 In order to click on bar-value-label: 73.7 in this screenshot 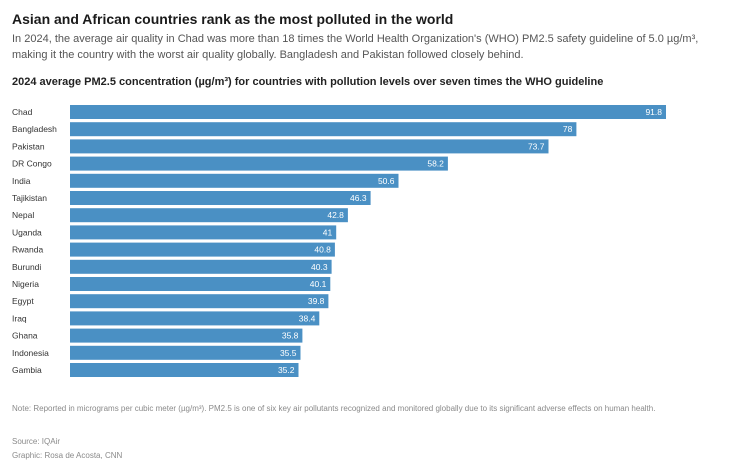, I will do `click(536, 146)`.